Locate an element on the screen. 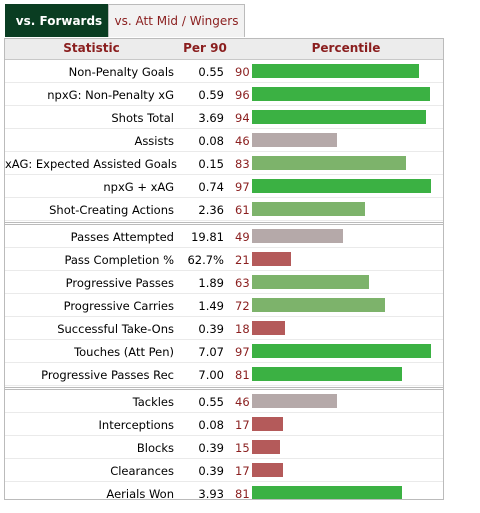  table-header: Statistic Per 90 Percentile is located at coordinates (224, 49).